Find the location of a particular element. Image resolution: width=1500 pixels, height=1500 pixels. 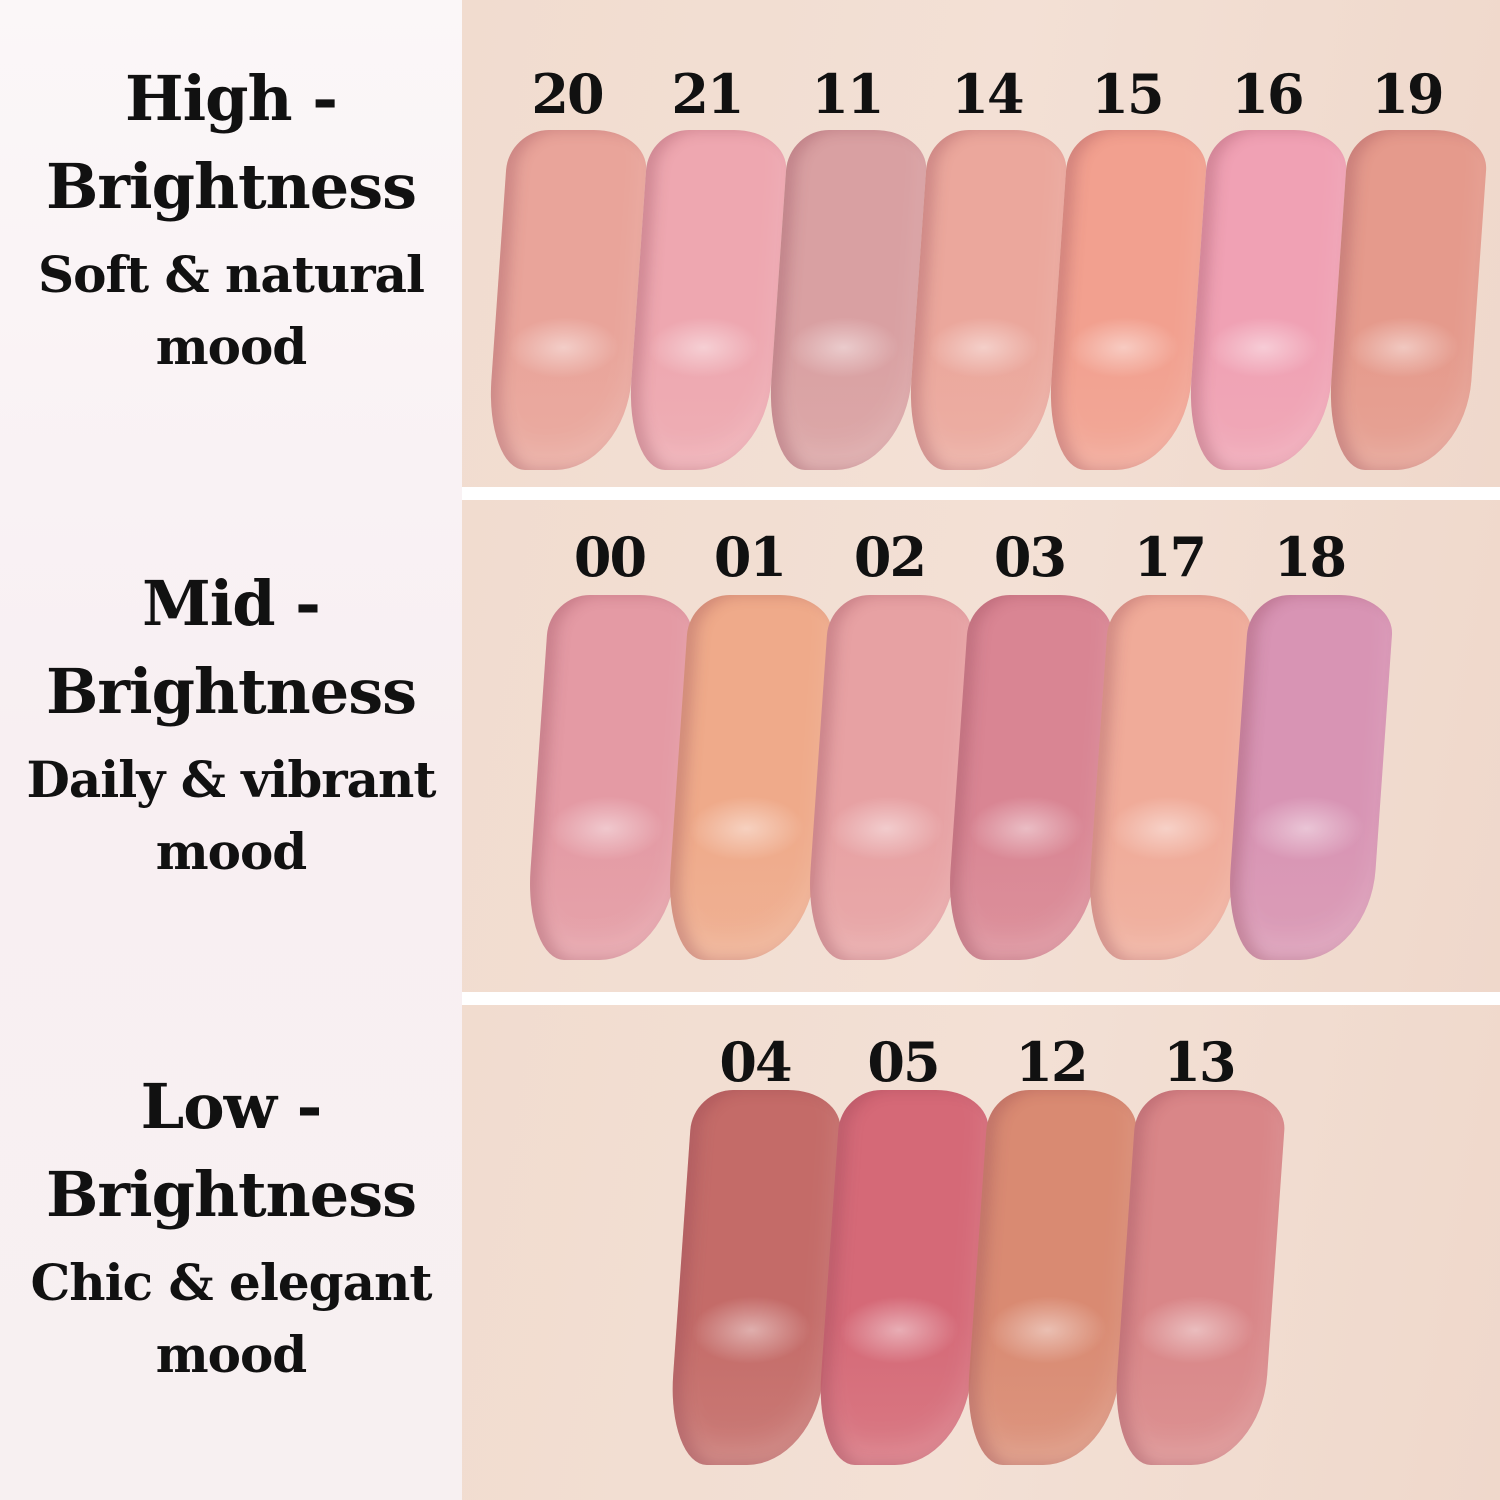

shade-label: 12 is located at coordinates (1051, 1062).